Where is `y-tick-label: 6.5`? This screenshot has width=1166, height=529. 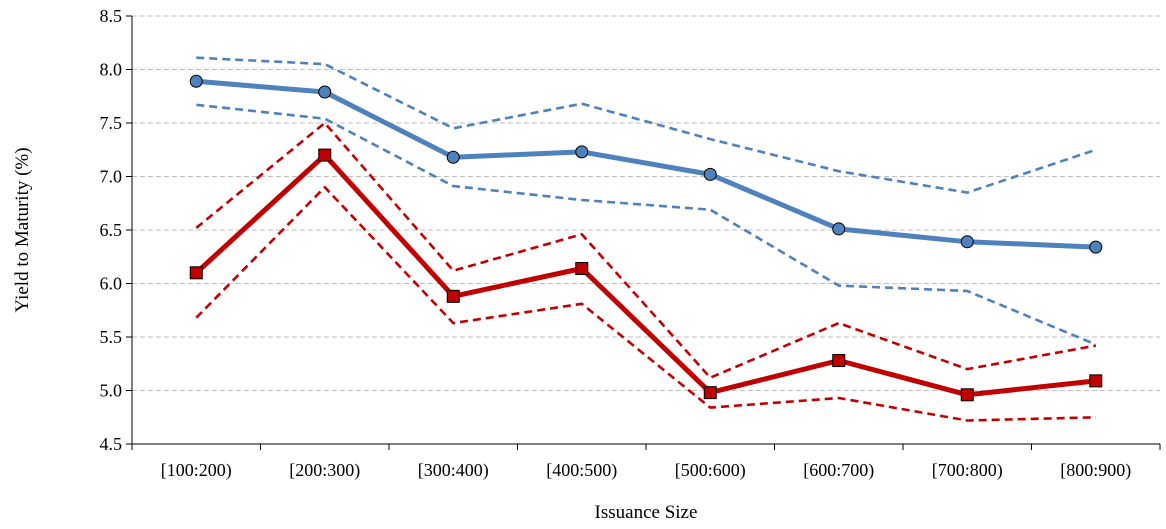 y-tick-label: 6.5 is located at coordinates (111, 230).